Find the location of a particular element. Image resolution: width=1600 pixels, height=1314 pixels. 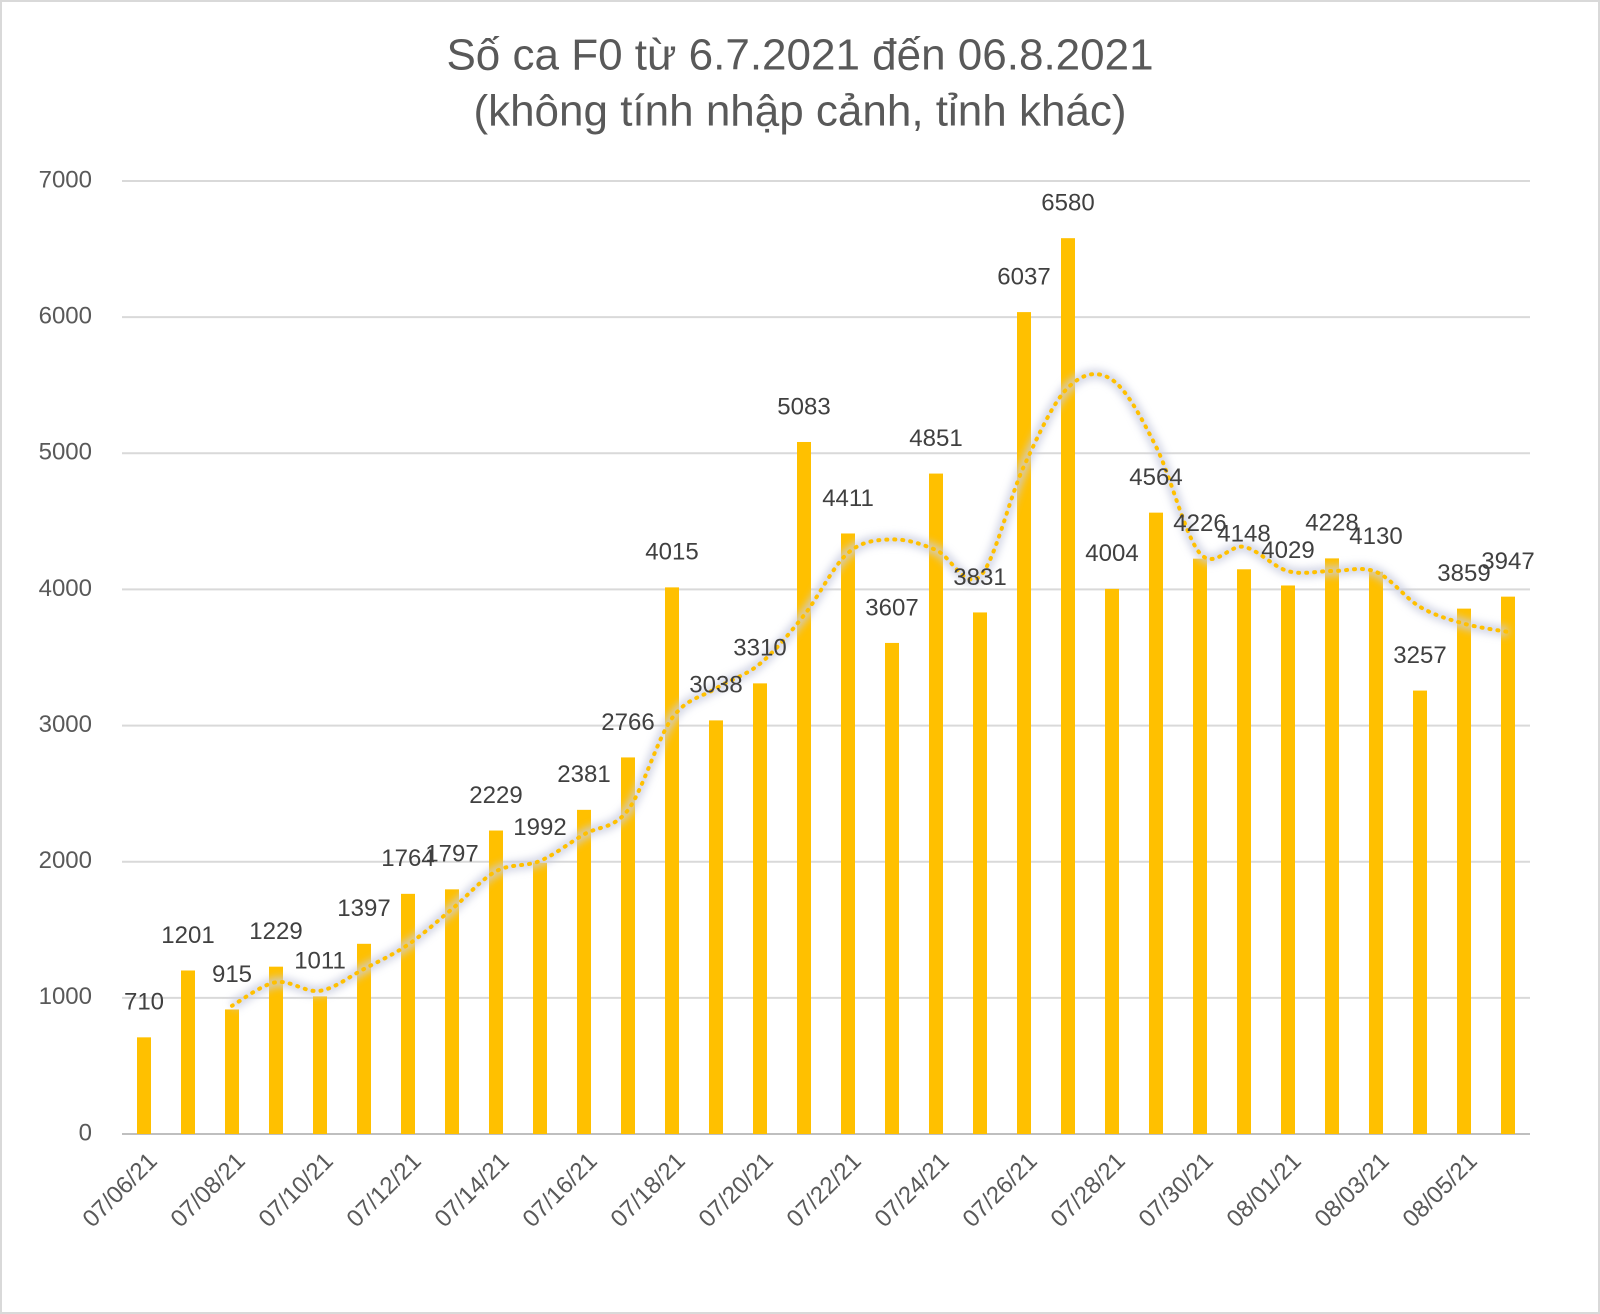

data-label: 710 is located at coordinates (144, 1002).